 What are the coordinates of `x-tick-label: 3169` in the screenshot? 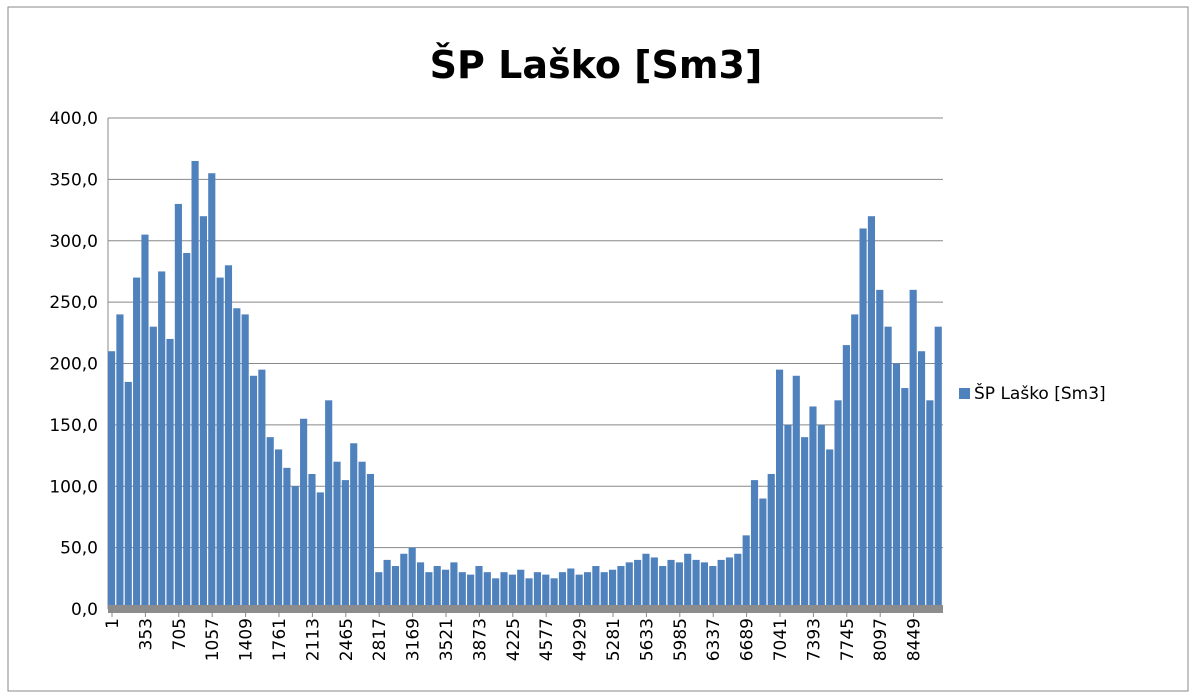 It's located at (414, 639).